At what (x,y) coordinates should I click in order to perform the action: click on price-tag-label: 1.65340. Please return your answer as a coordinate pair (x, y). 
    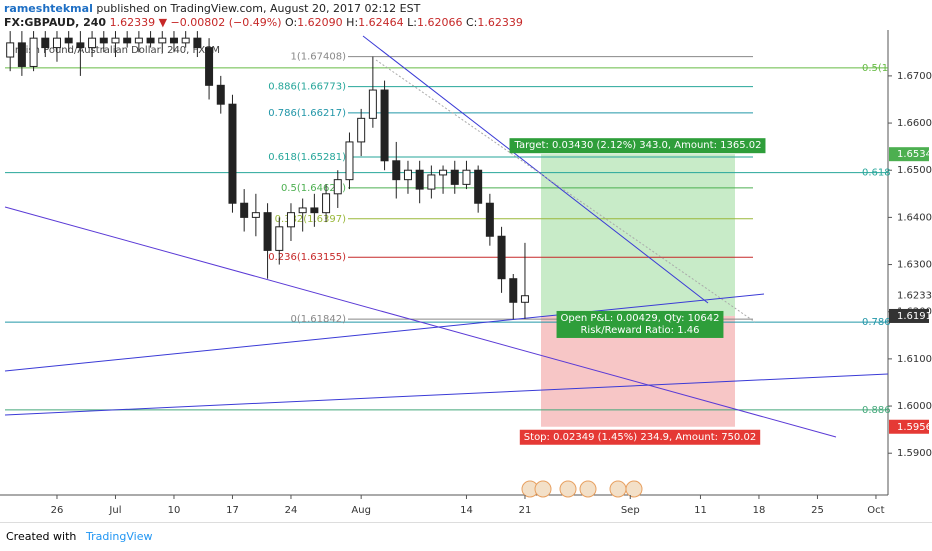
    Looking at the image, I should click on (914, 154).